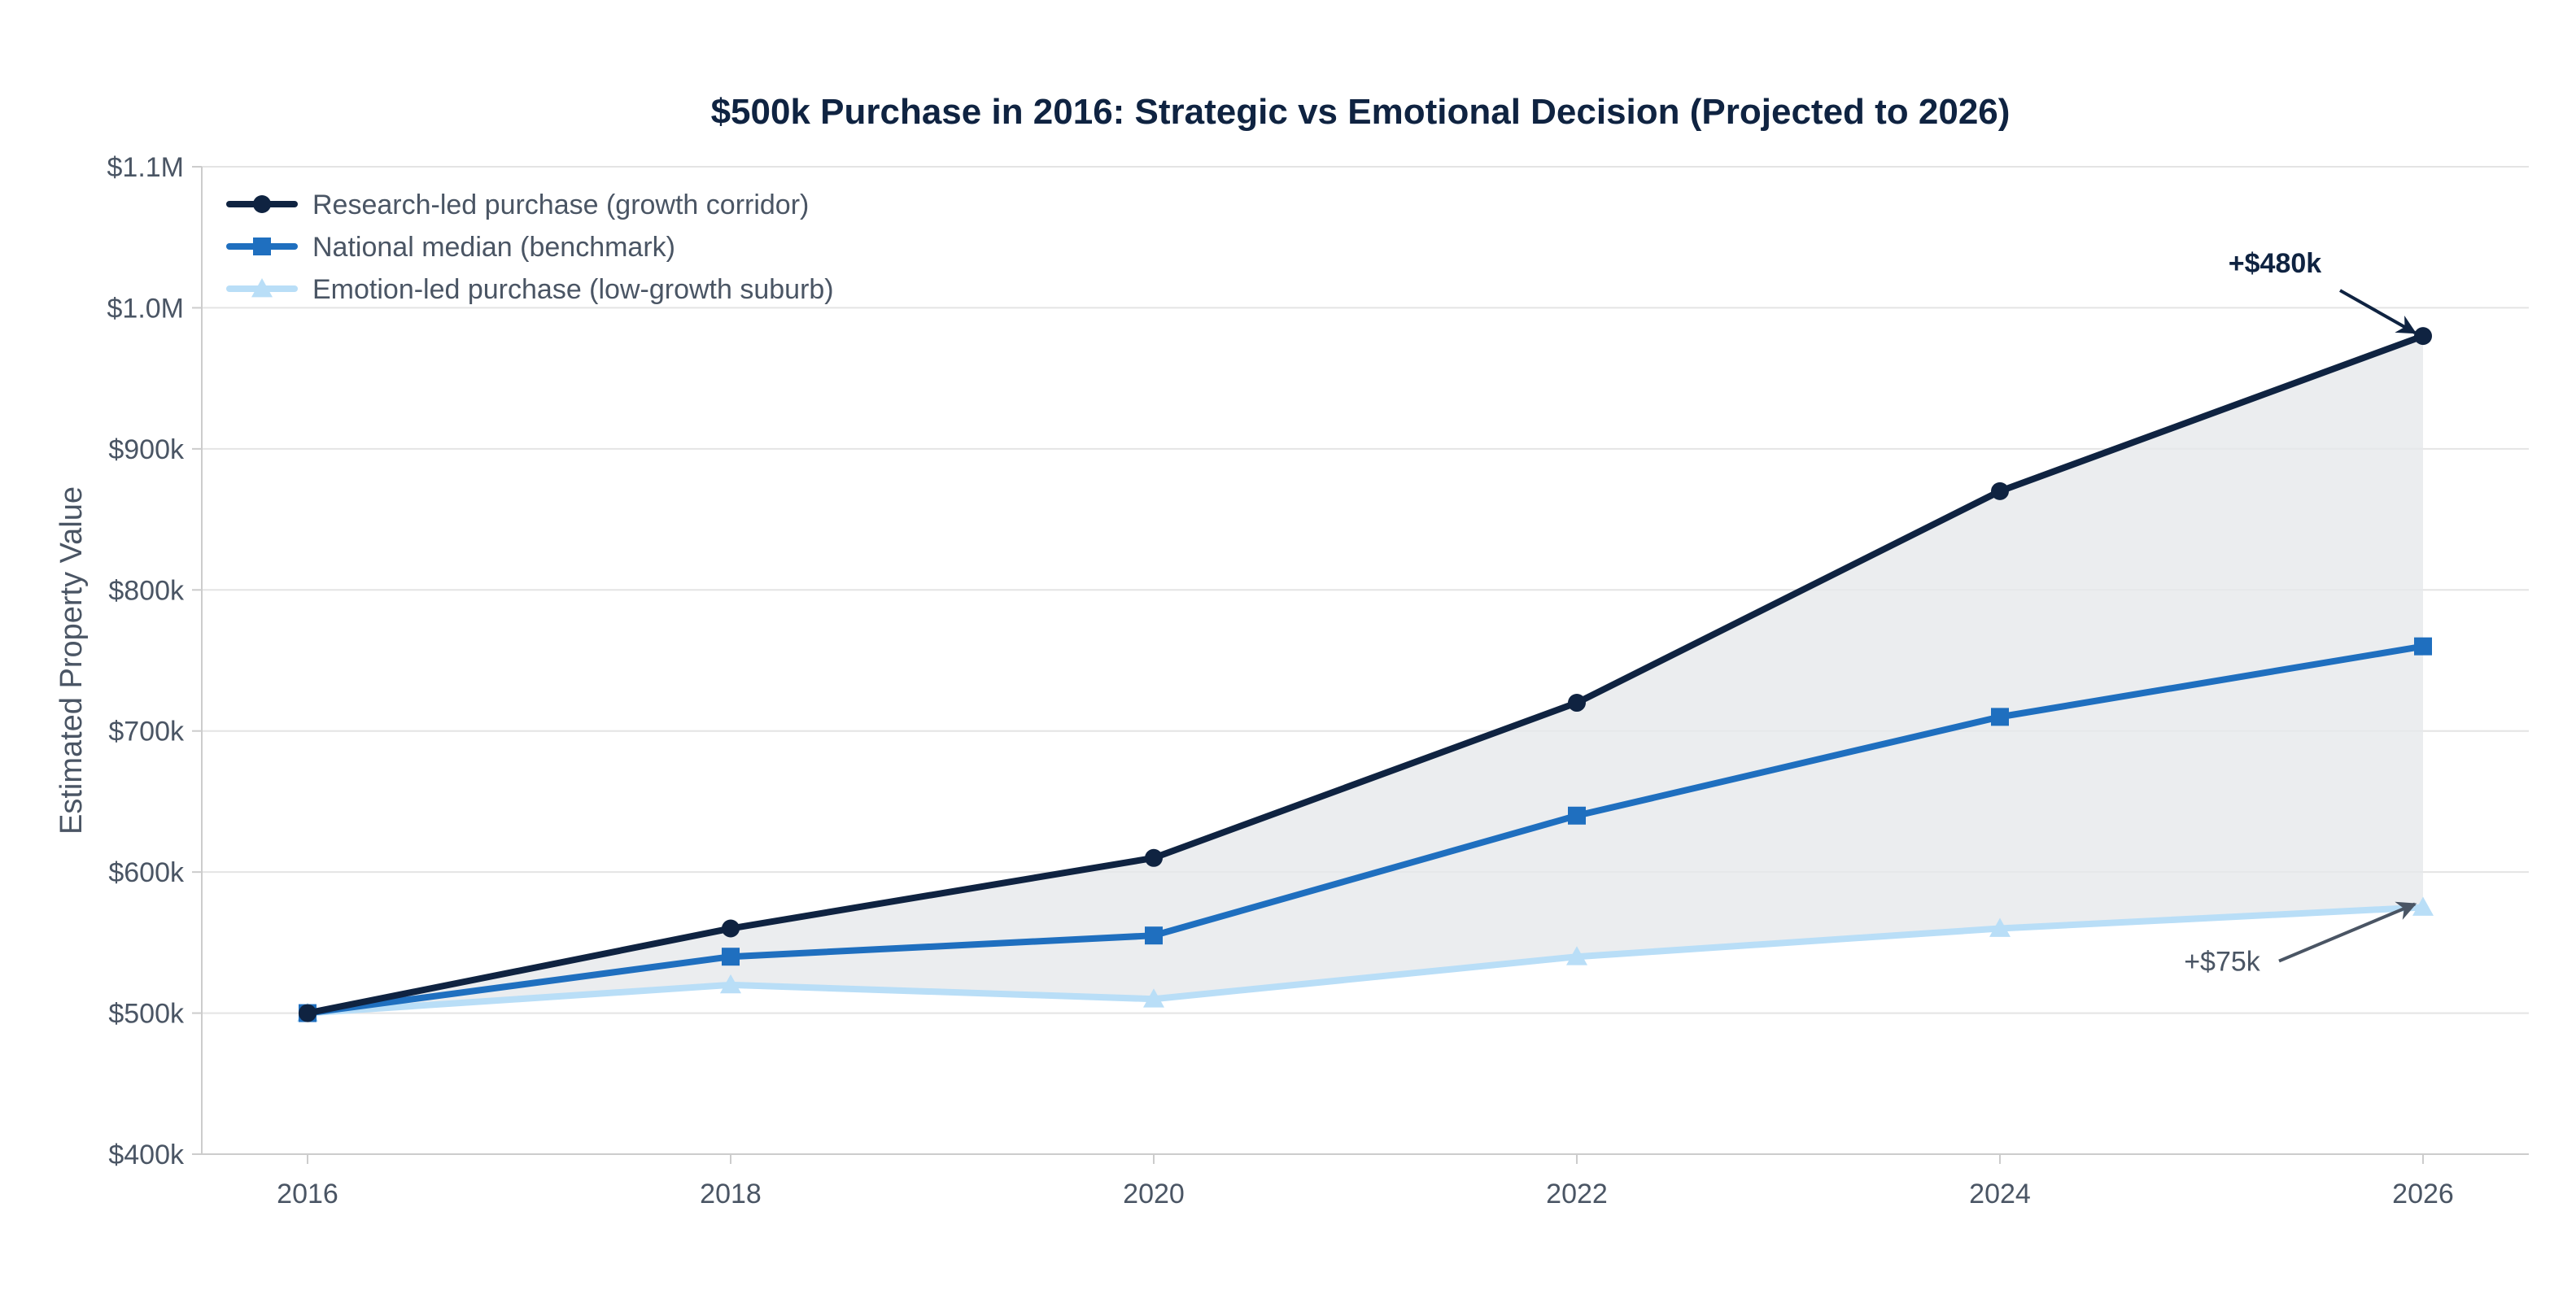 The width and height of the screenshot is (2576, 1290). I want to click on y-tick-label: $400k, so click(146, 1155).